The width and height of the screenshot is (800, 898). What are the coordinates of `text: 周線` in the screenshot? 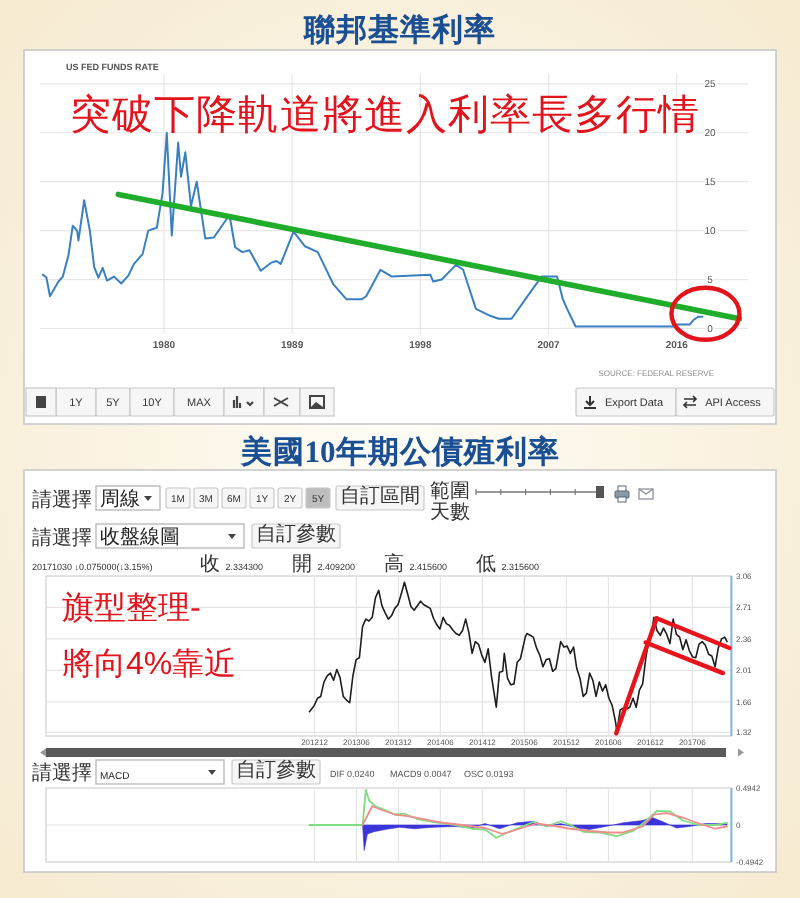 It's located at (120, 500).